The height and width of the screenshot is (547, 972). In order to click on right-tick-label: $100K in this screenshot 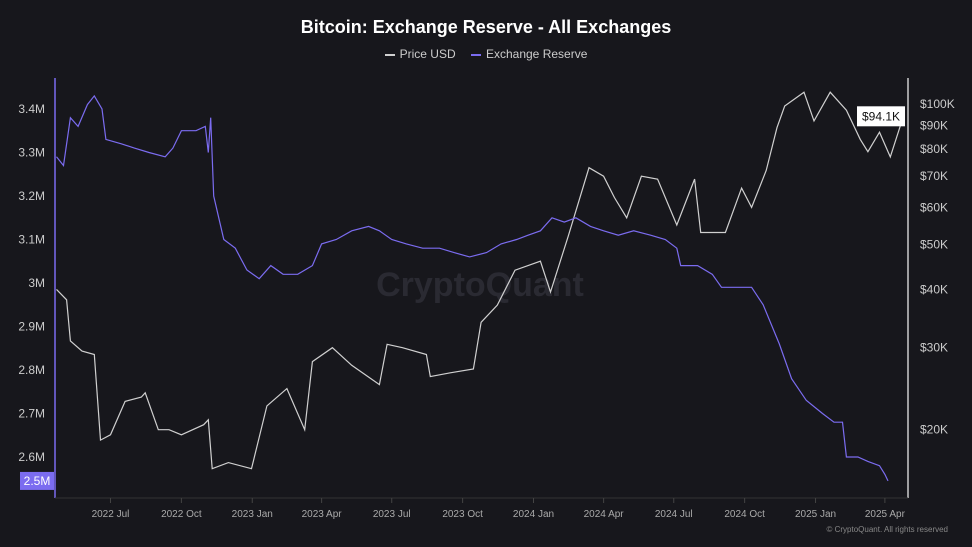, I will do `click(937, 104)`.